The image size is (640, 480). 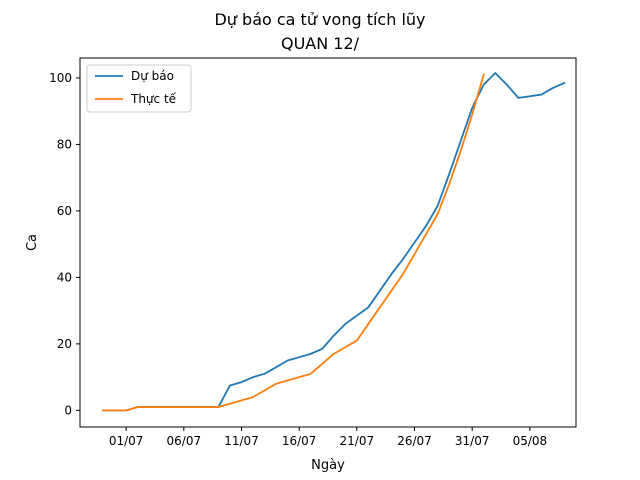 What do you see at coordinates (68, 410) in the screenshot?
I see `y-tick-label: 0` at bounding box center [68, 410].